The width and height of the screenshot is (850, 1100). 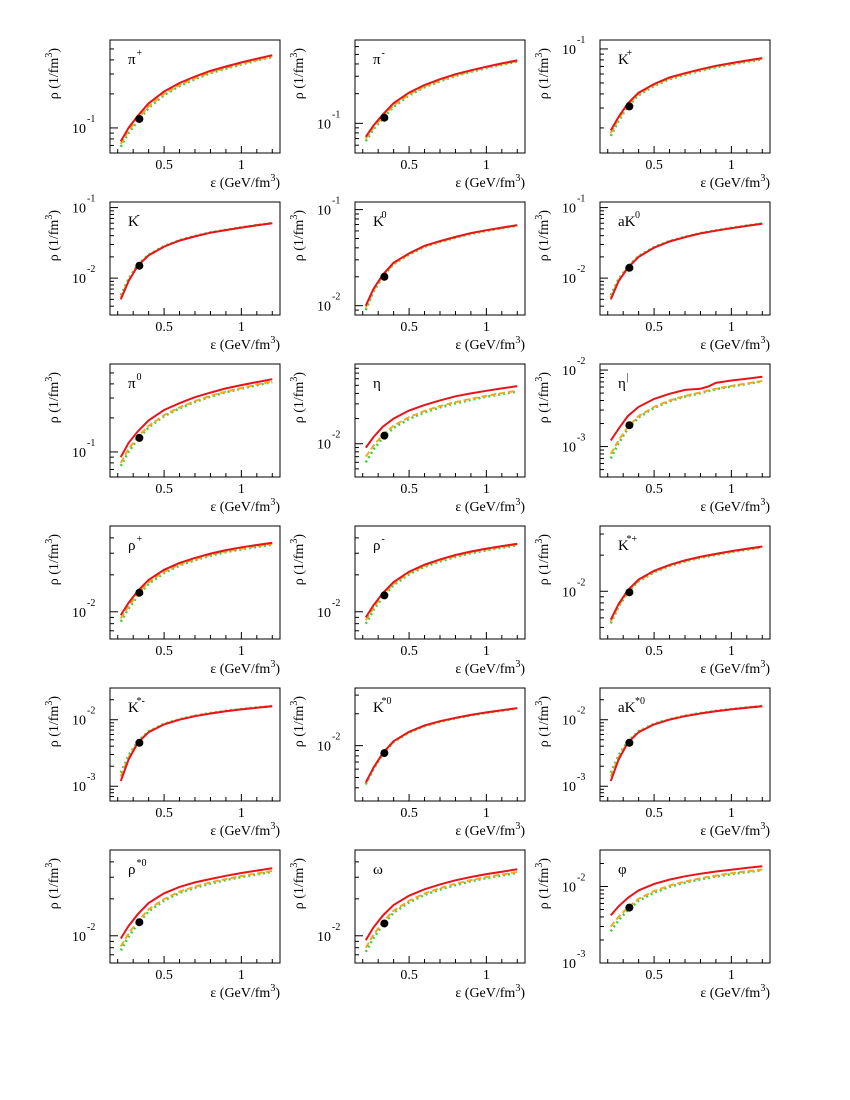 I want to click on particle-superscript: |, so click(x=628, y=377).